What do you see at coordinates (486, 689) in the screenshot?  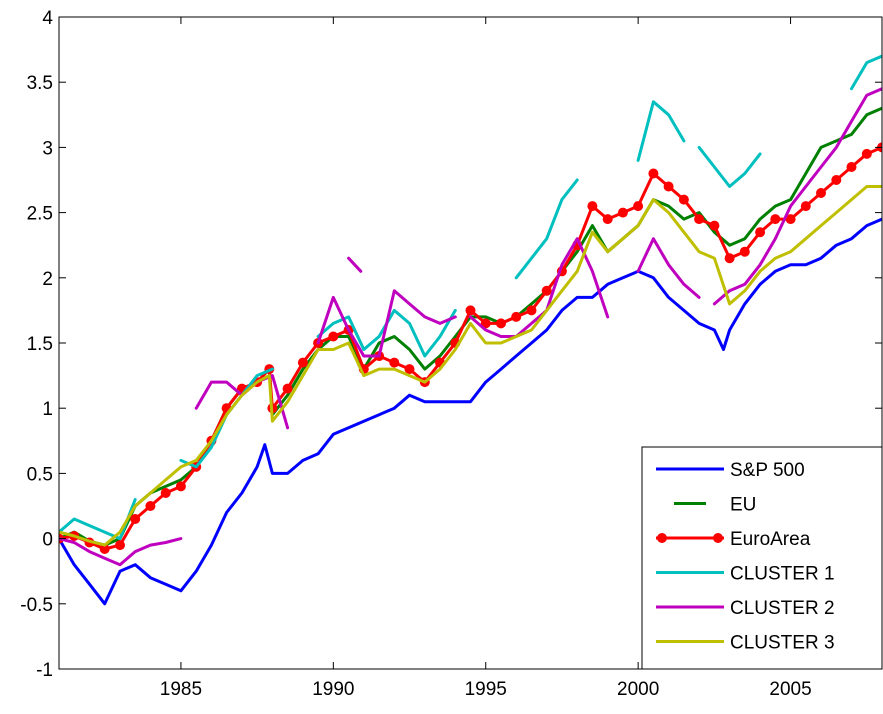 I see `x-tick-label: 1995` at bounding box center [486, 689].